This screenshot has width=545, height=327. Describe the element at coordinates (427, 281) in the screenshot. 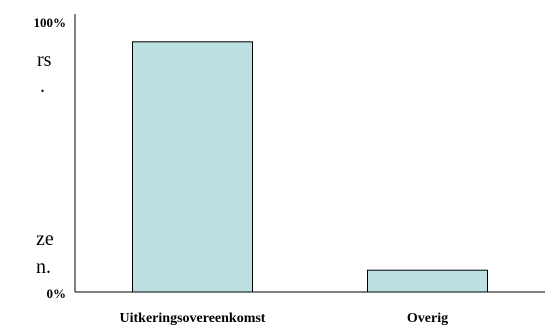

I see `bar-overig` at that location.